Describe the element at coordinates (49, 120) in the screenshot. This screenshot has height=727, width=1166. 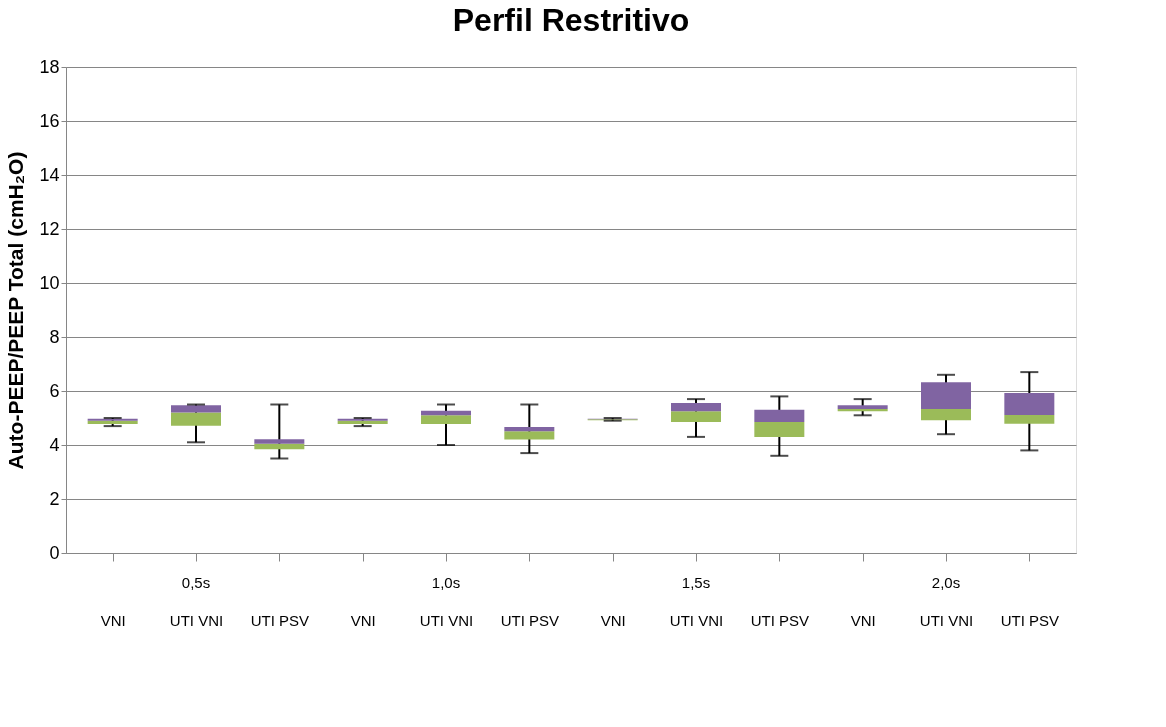
I see `y-tick-label: 16` at that location.